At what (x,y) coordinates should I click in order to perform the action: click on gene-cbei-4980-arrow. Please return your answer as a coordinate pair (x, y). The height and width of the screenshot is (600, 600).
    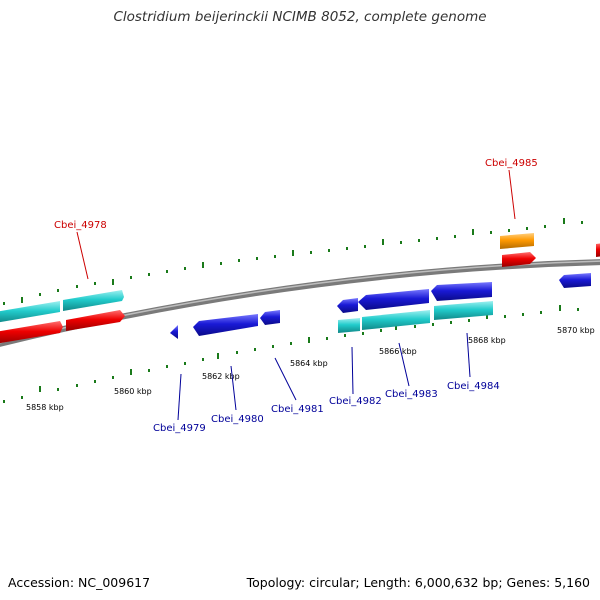
    Looking at the image, I should click on (225, 325).